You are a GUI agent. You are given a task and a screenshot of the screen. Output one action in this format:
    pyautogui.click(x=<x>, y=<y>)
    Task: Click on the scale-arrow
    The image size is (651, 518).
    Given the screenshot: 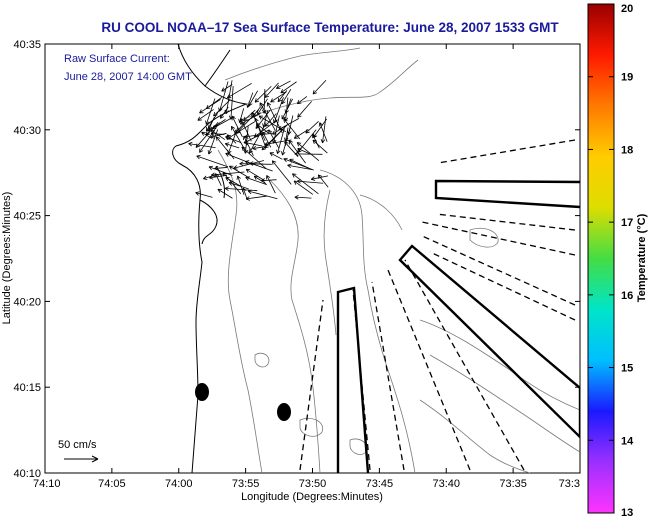 What is the action you would take?
    pyautogui.click(x=81, y=459)
    